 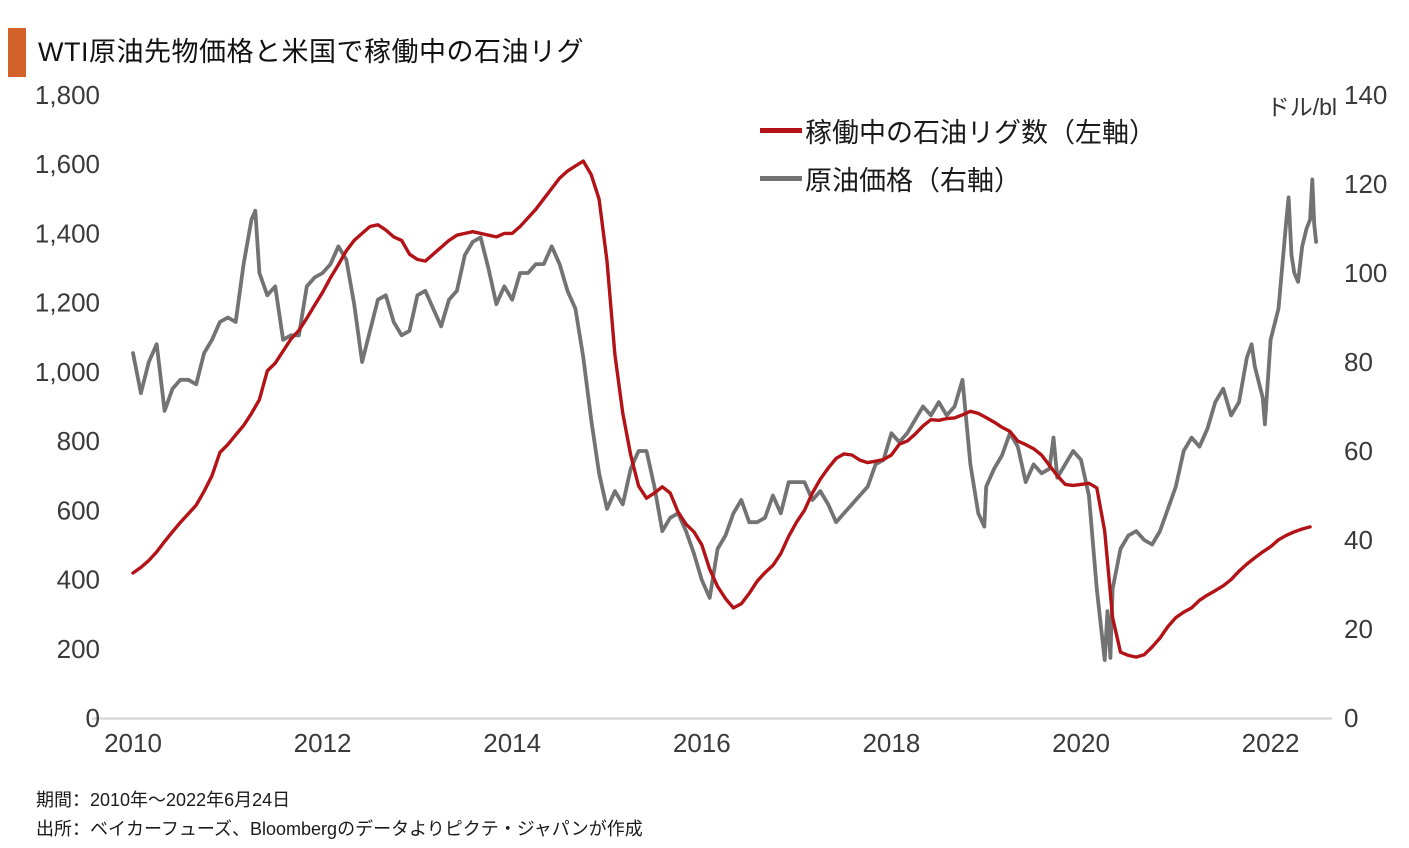 What do you see at coordinates (1081, 743) in the screenshot?
I see `x-axis-tick-label: 2020` at bounding box center [1081, 743].